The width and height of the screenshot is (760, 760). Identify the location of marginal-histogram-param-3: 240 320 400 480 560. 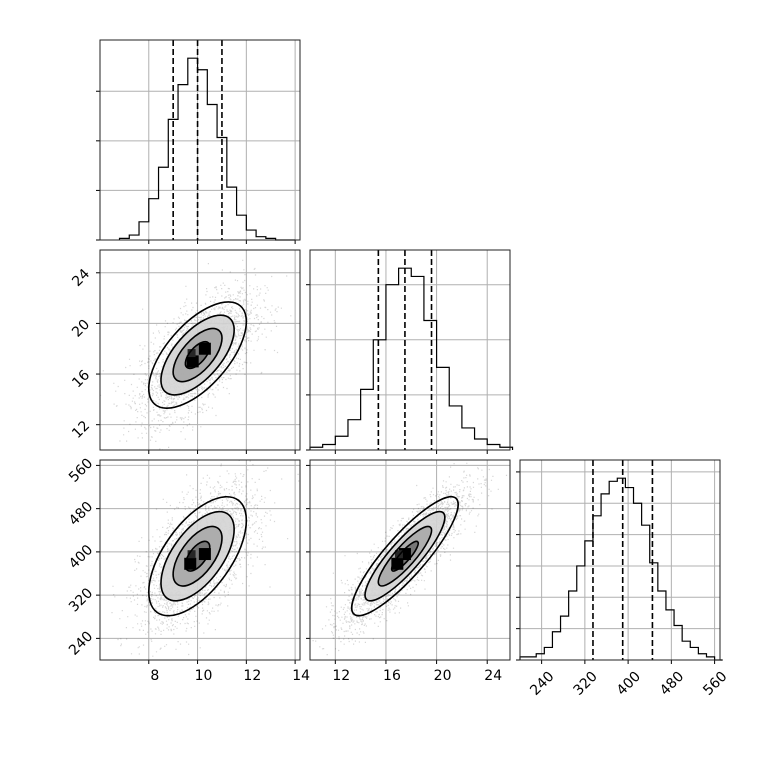
(623, 579).